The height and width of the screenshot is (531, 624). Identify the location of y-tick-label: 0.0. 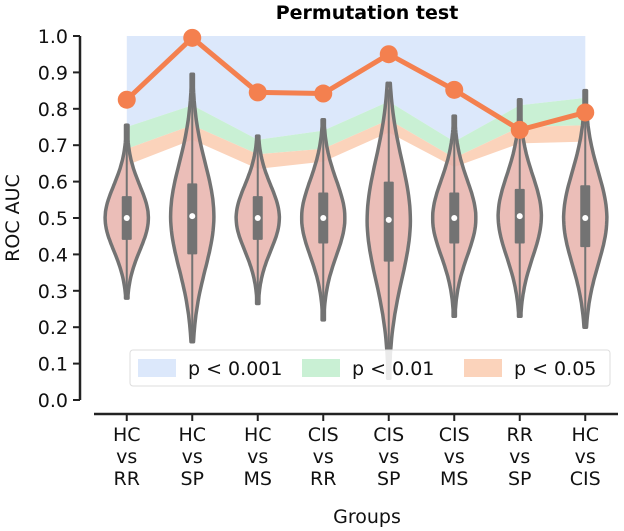
(53, 401).